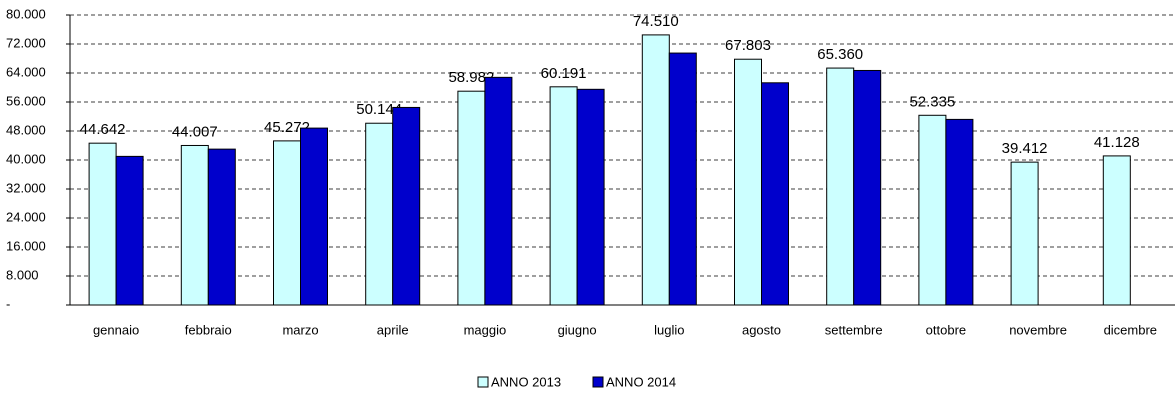 This screenshot has height=400, width=1175. What do you see at coordinates (208, 329) in the screenshot?
I see `x-tick-label: febbraio` at bounding box center [208, 329].